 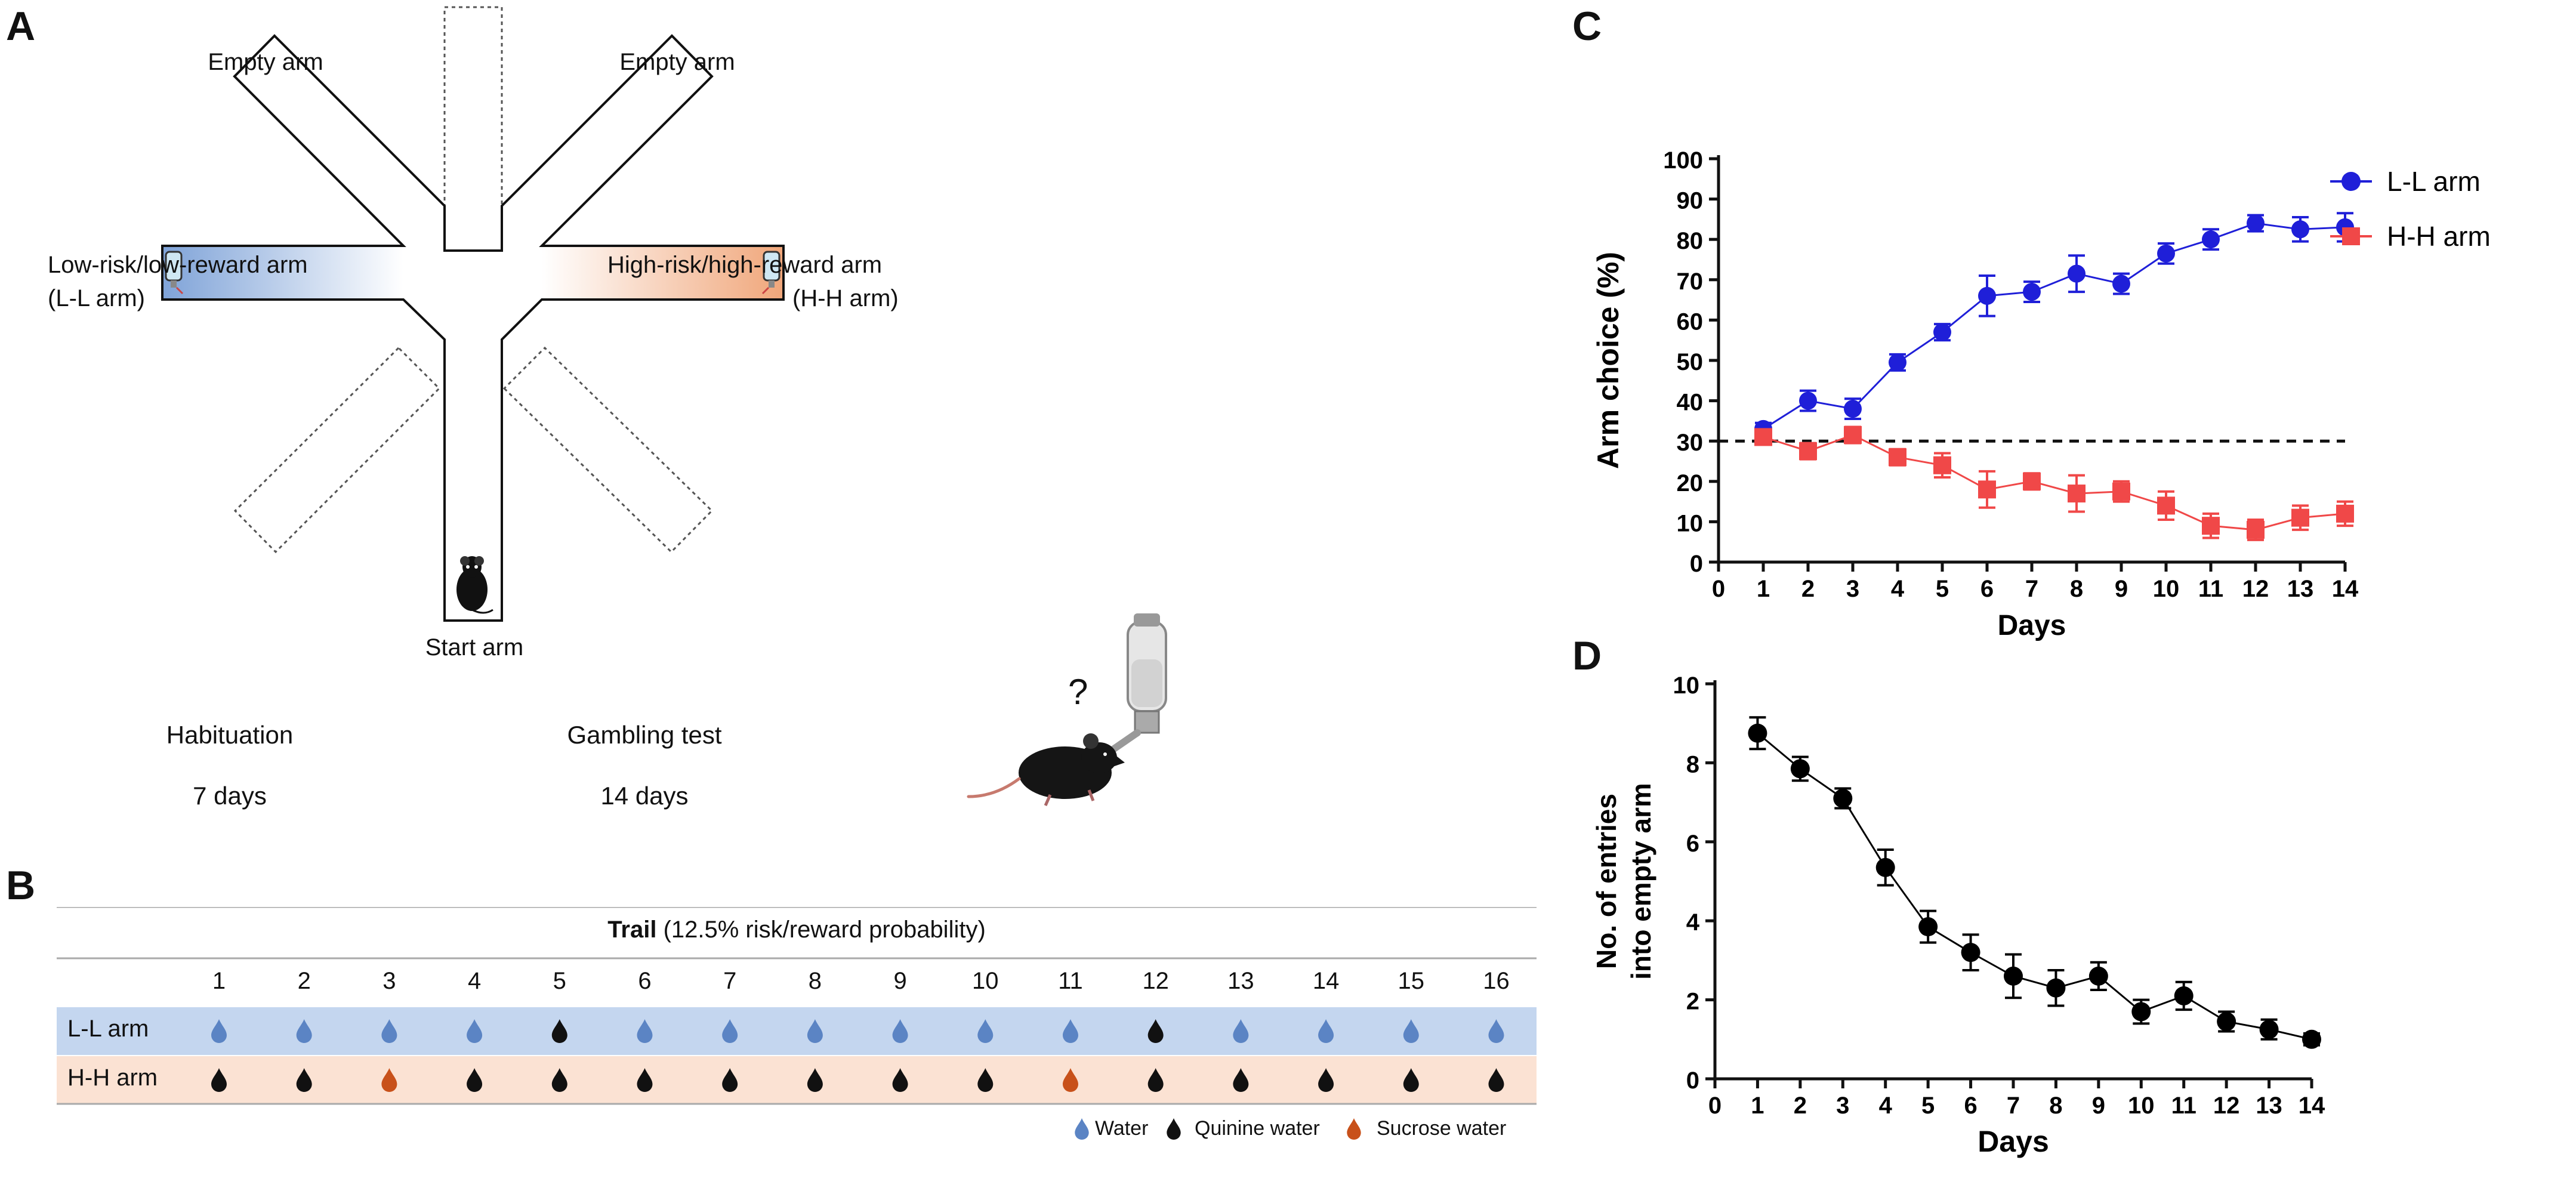 What do you see at coordinates (2345, 589) in the screenshot?
I see `x-tick-label: 14` at bounding box center [2345, 589].